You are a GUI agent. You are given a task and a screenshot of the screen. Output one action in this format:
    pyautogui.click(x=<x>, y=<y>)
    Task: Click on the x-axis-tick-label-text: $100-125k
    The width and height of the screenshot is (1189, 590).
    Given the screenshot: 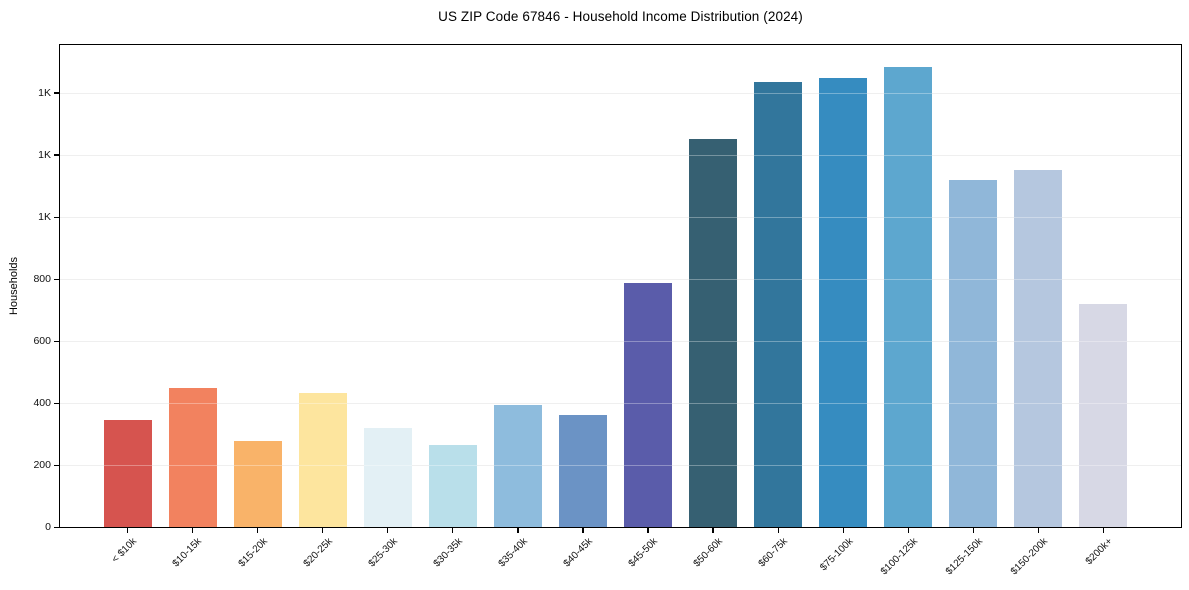 What is the action you would take?
    pyautogui.click(x=899, y=556)
    